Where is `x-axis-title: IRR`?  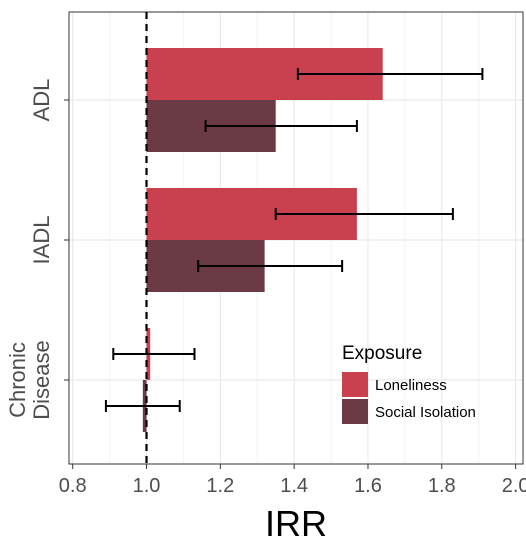
x-axis-title: IRR is located at coordinates (296, 522).